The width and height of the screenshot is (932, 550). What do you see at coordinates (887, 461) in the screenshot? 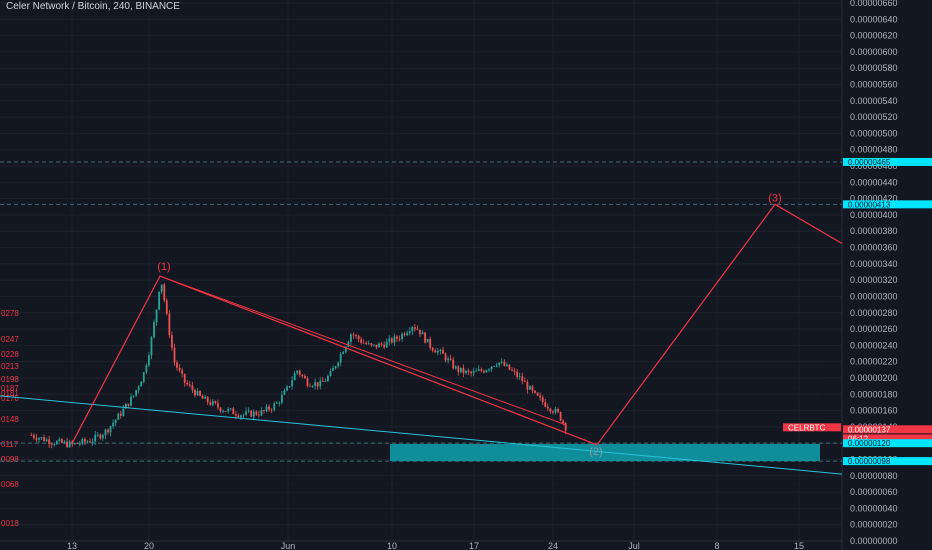
I see `price-tag: 0.00000098` at bounding box center [887, 461].